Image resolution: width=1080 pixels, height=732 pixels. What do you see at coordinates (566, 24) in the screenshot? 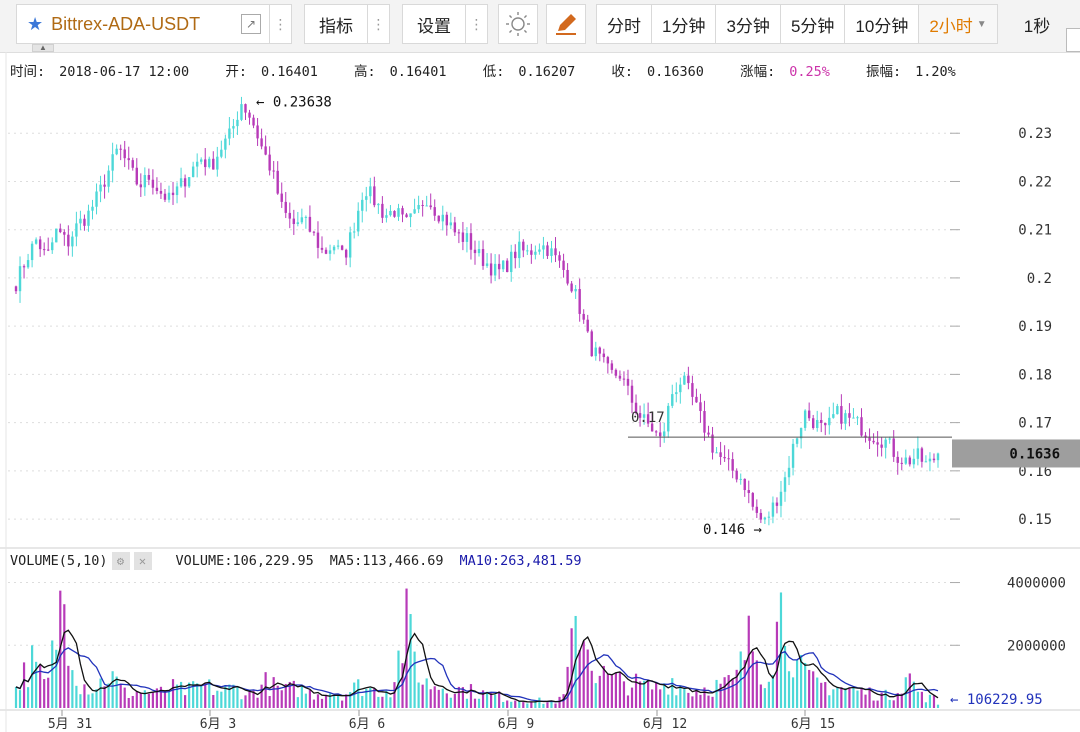
I see `draw-button` at bounding box center [566, 24].